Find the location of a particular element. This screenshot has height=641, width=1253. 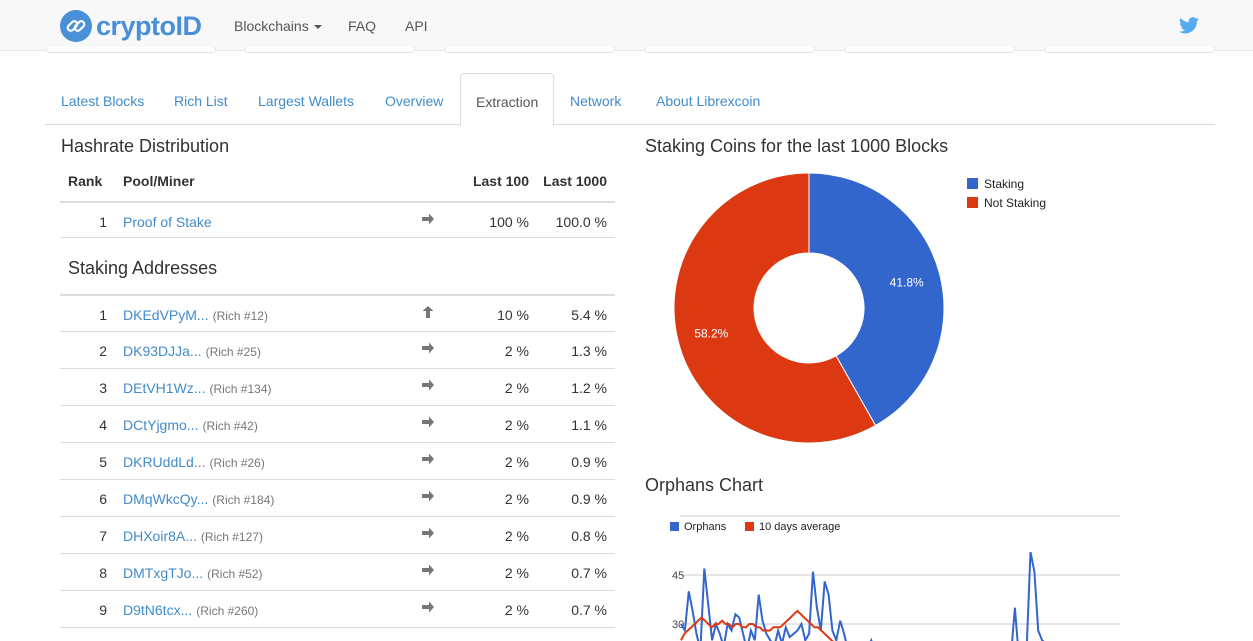

staking-pie-chart: 41.8% 58.2% is located at coordinates (809, 308).